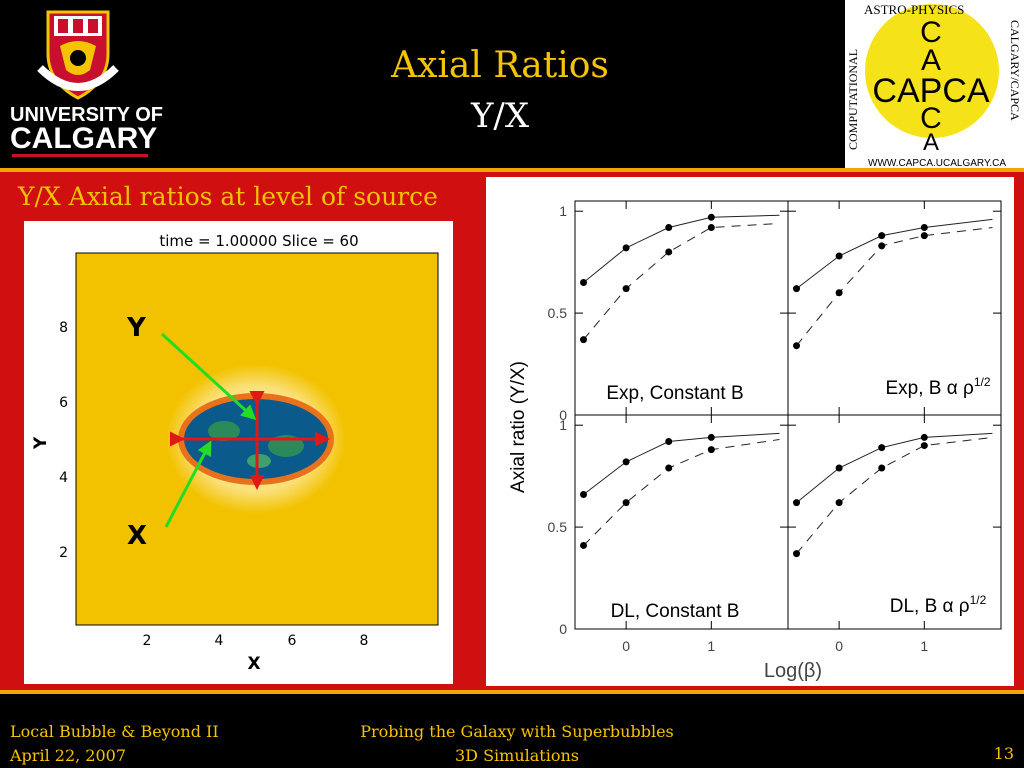 This screenshot has height=768, width=1024. Describe the element at coordinates (1003, 753) in the screenshot. I see `page-number: 13` at that location.